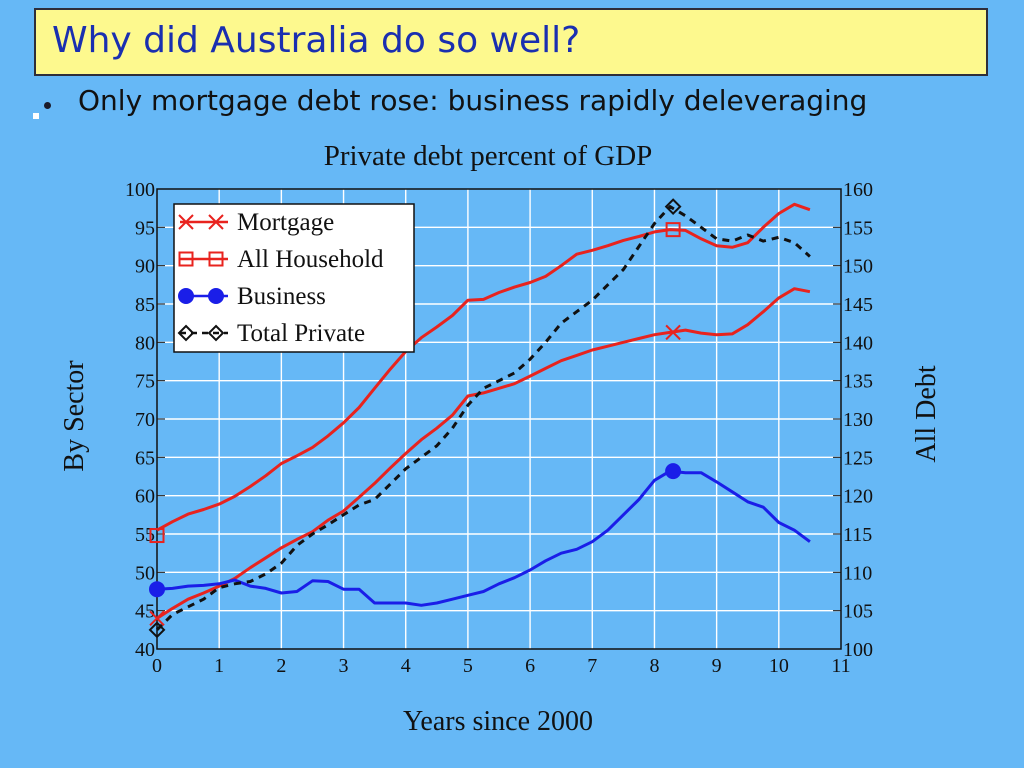  What do you see at coordinates (285, 222) in the screenshot?
I see `legend-label-mortgage: Mortgage` at bounding box center [285, 222].